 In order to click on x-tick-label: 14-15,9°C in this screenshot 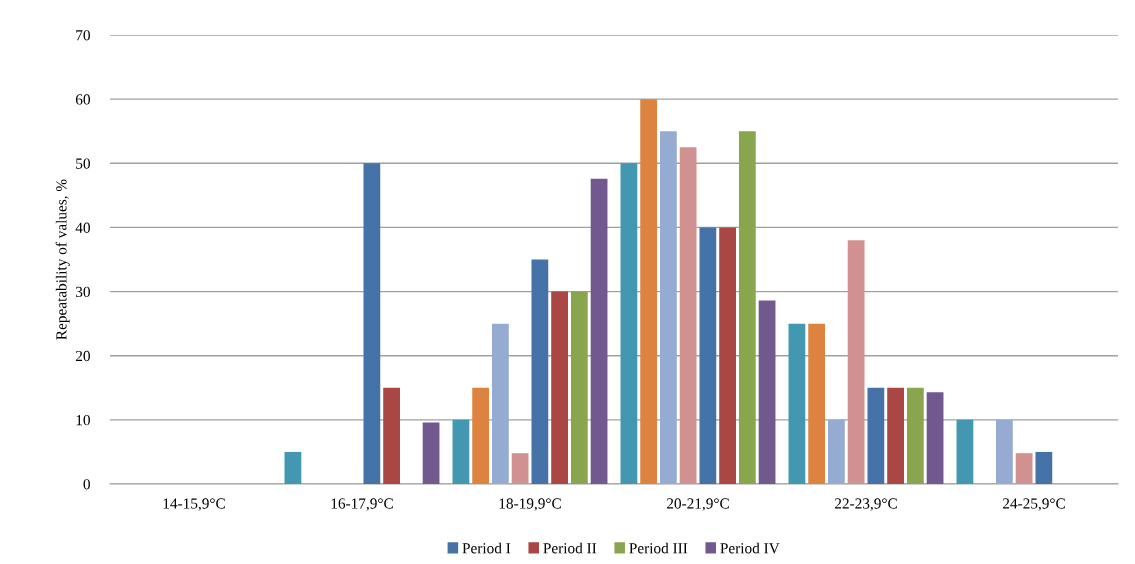, I will do `click(194, 504)`.